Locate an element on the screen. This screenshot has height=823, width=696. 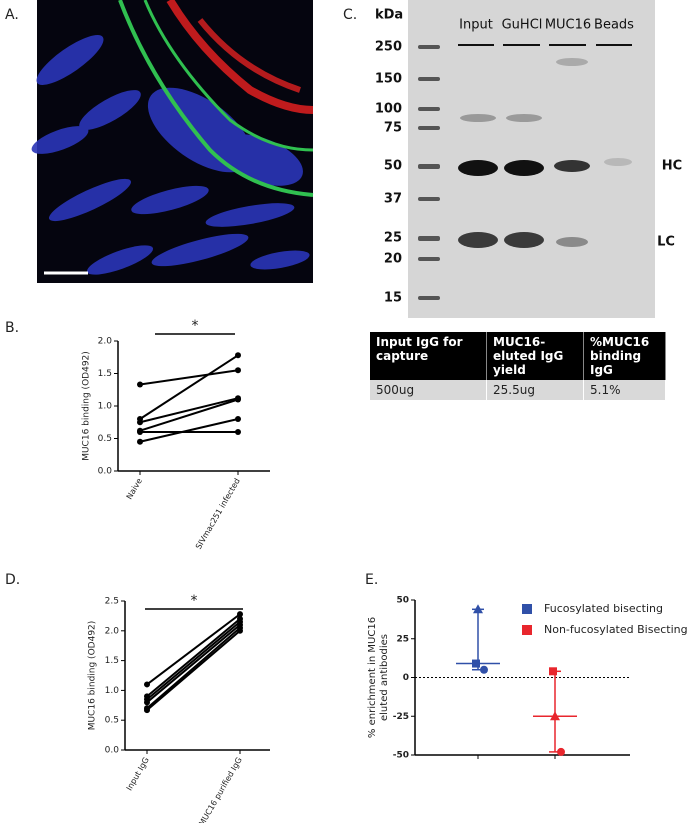
ladder-label: 100 is located at coordinates (388, 109).